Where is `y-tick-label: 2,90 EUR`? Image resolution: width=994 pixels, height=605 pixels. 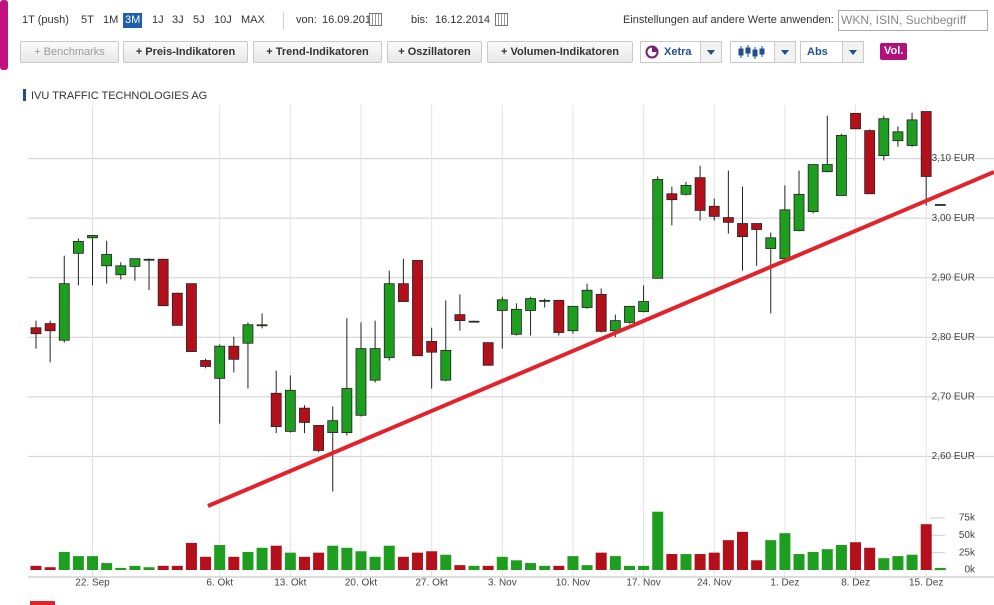
y-tick-label: 2,90 EUR is located at coordinates (953, 277).